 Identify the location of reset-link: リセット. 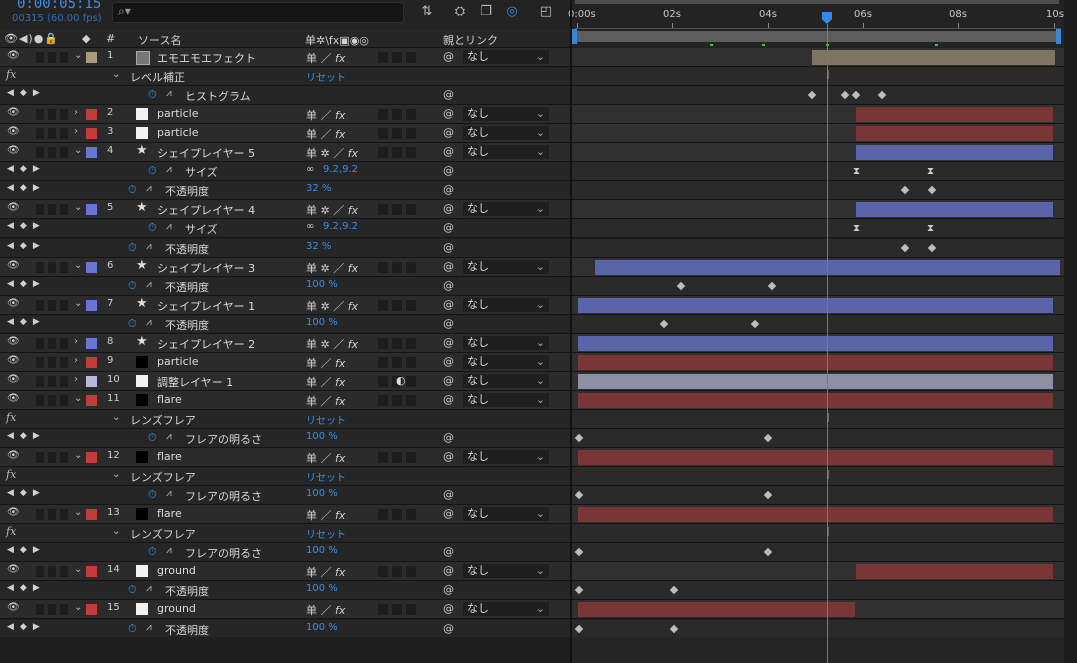
(326, 478).